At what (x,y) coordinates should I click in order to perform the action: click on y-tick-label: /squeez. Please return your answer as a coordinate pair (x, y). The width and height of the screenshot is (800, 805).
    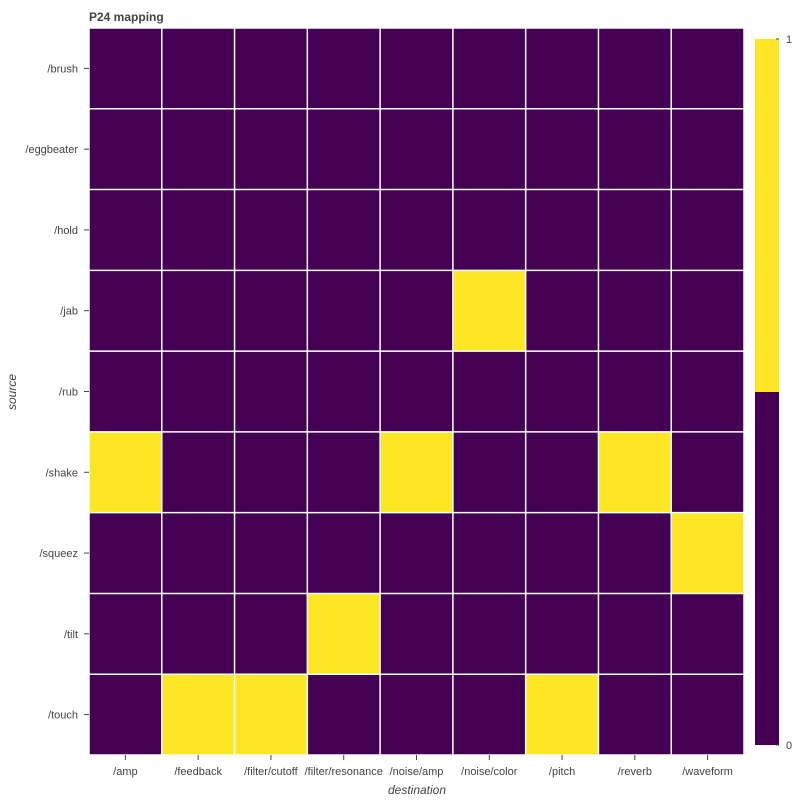
    Looking at the image, I should click on (58, 554).